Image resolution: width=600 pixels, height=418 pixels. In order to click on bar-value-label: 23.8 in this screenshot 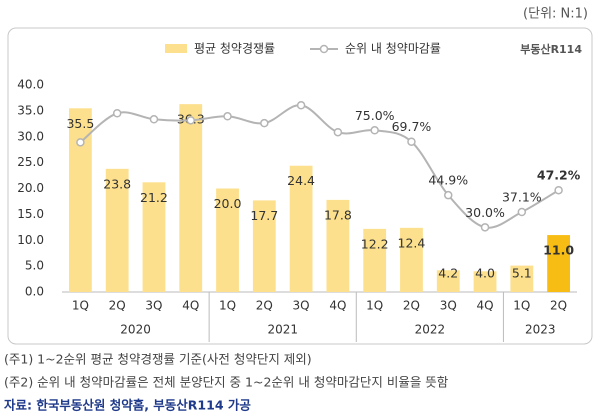, I will do `click(117, 183)`.